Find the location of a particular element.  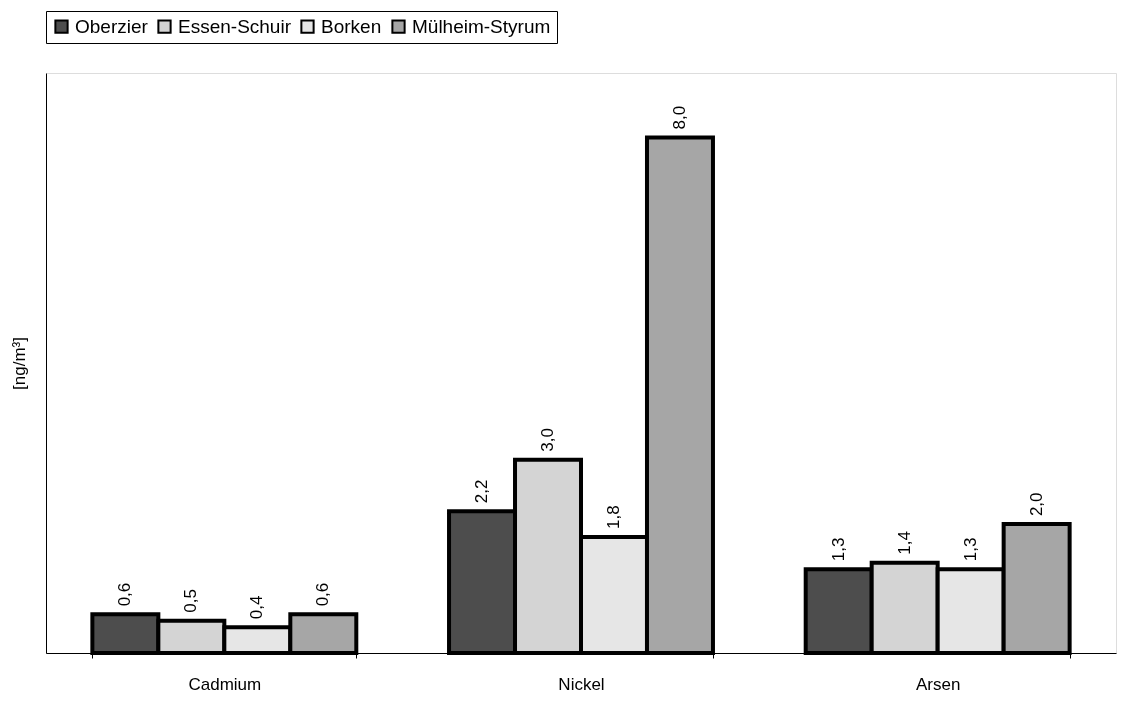

data-label: 0,5 is located at coordinates (191, 601).